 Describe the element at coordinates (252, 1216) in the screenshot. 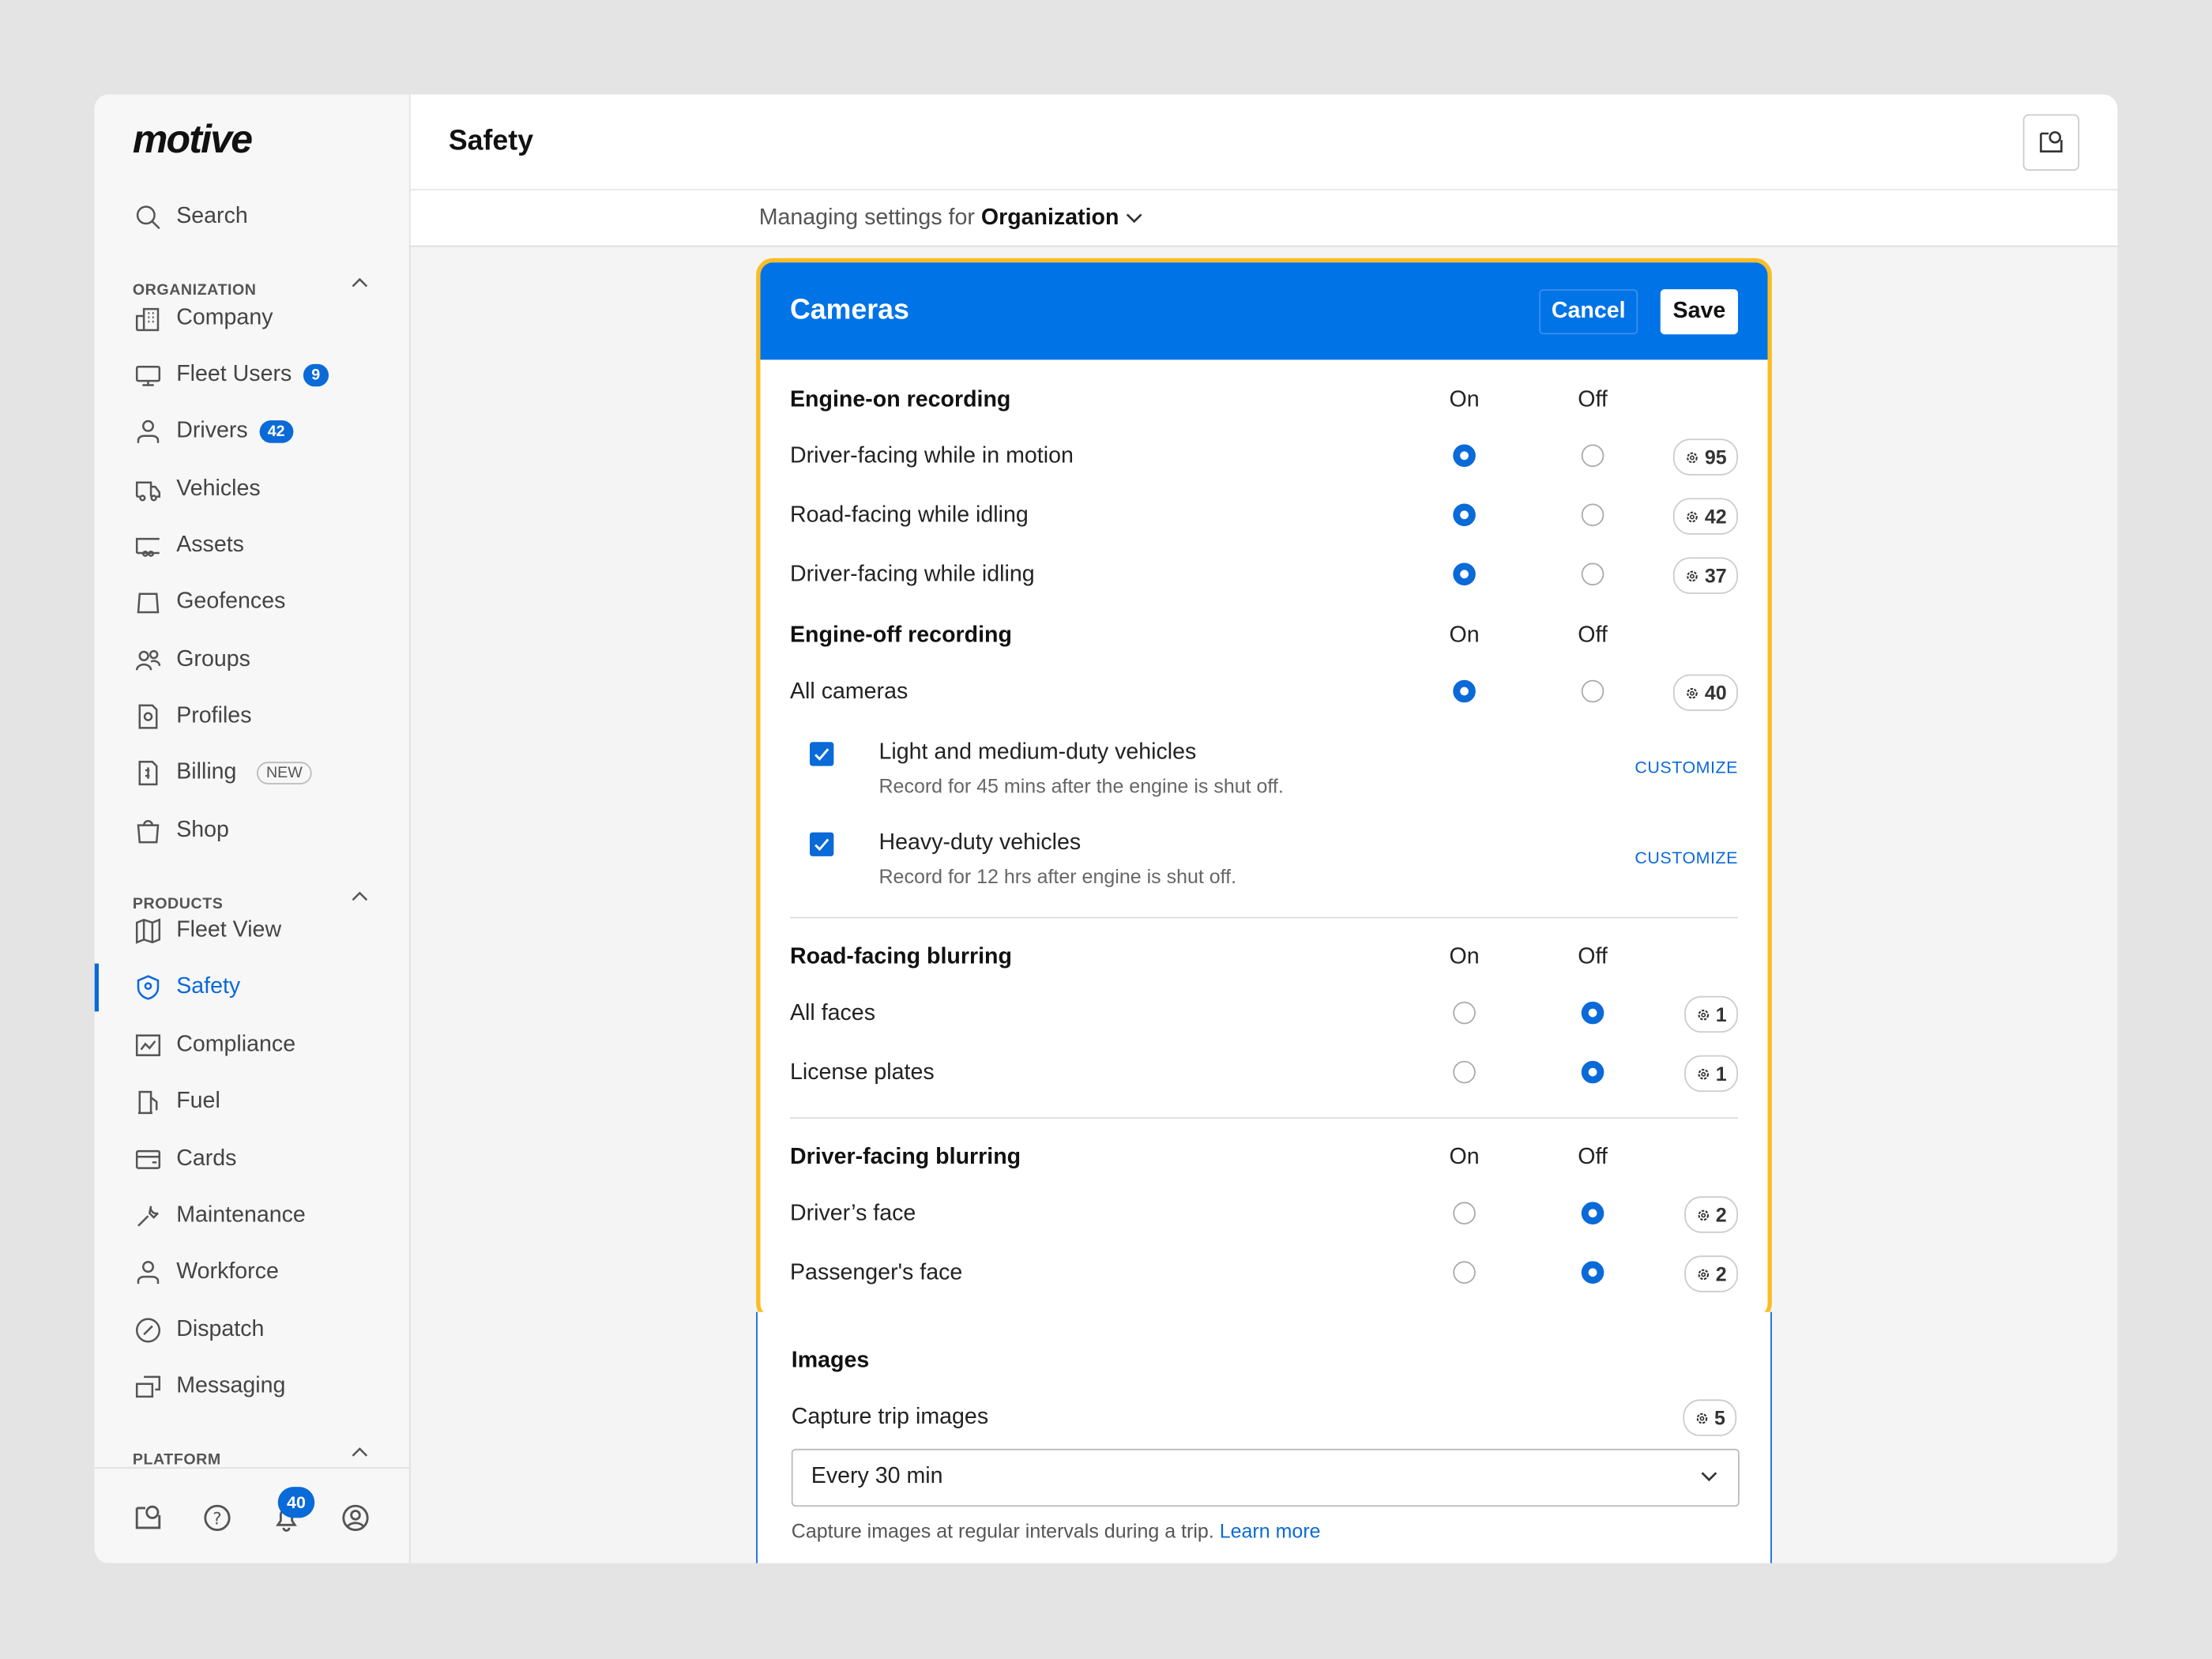

I see `sidebar-item-maintenance: Maintenance` at that location.